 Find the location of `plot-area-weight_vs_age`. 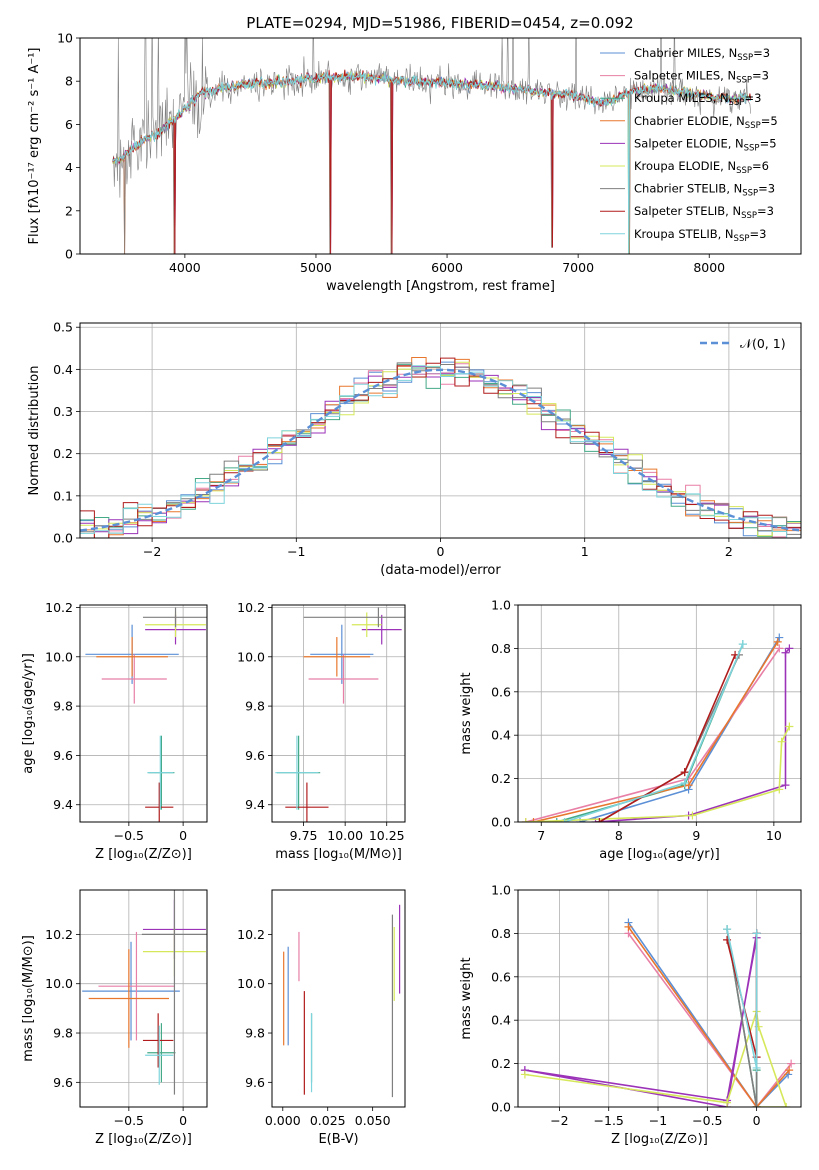

plot-area-weight_vs_age is located at coordinates (657, 727).